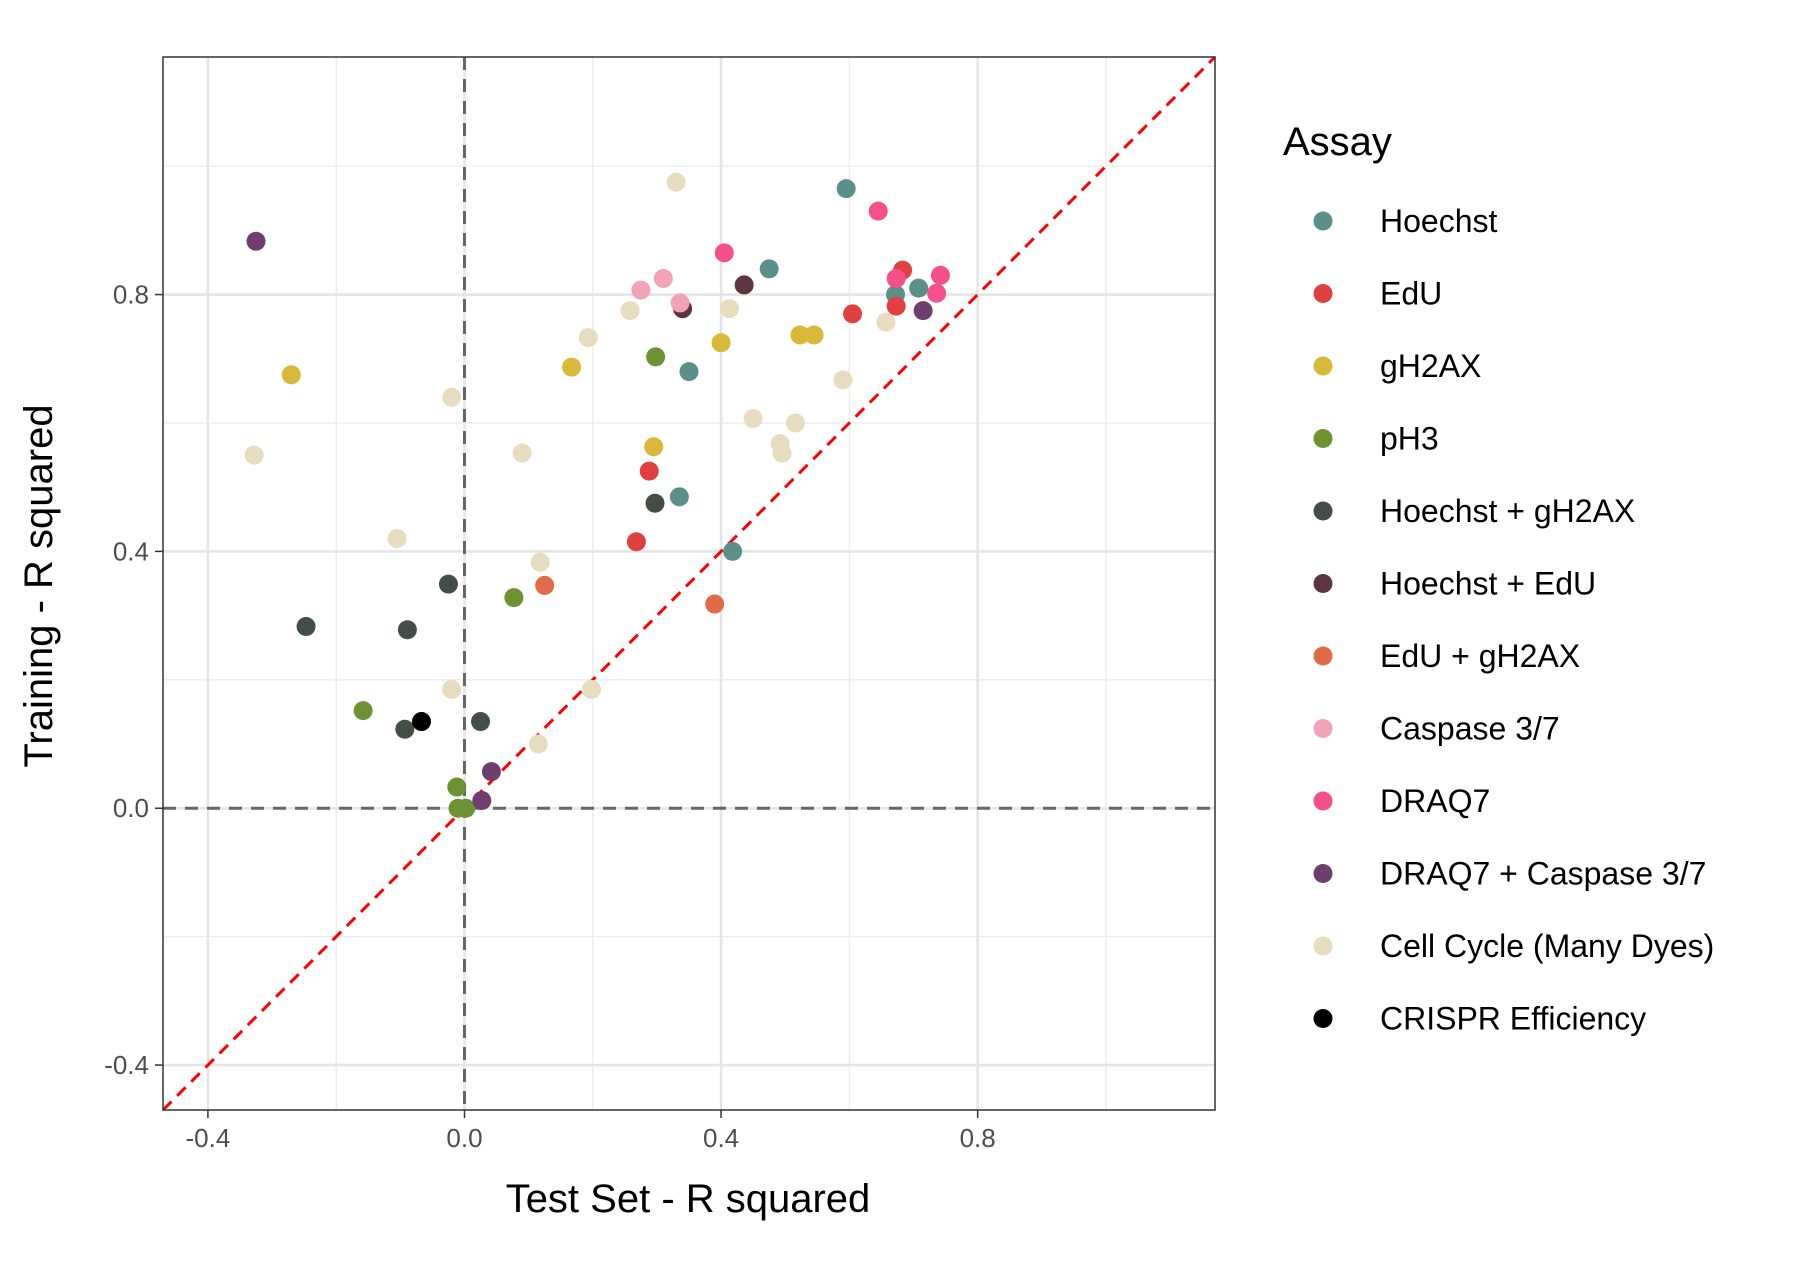 Image resolution: width=1800 pixels, height=1275 pixels. What do you see at coordinates (1323, 221) in the screenshot?
I see `legend-key-hoechst` at bounding box center [1323, 221].